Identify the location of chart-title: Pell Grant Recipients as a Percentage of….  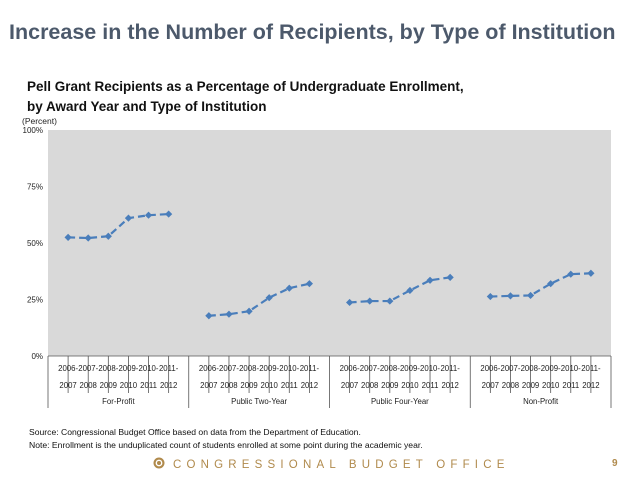
(245, 97).